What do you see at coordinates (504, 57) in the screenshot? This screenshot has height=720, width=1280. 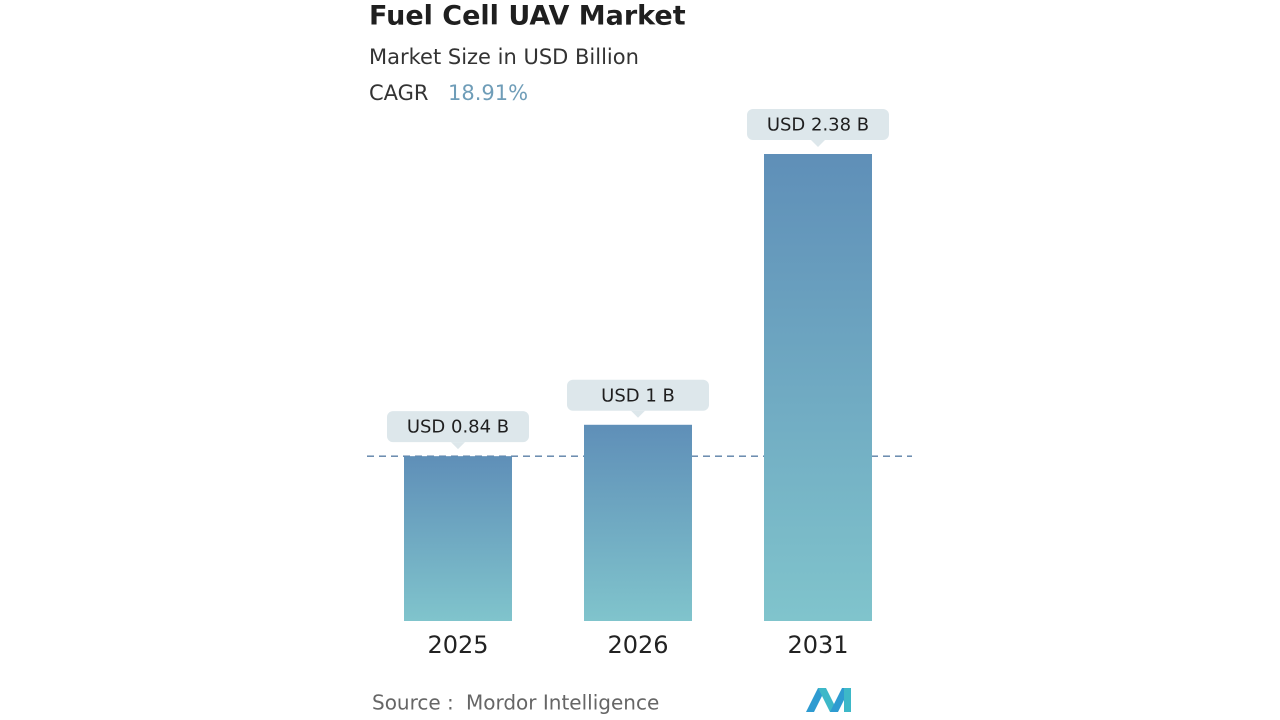 I see `chart-subtitle: Market Size in USD Billion` at bounding box center [504, 57].